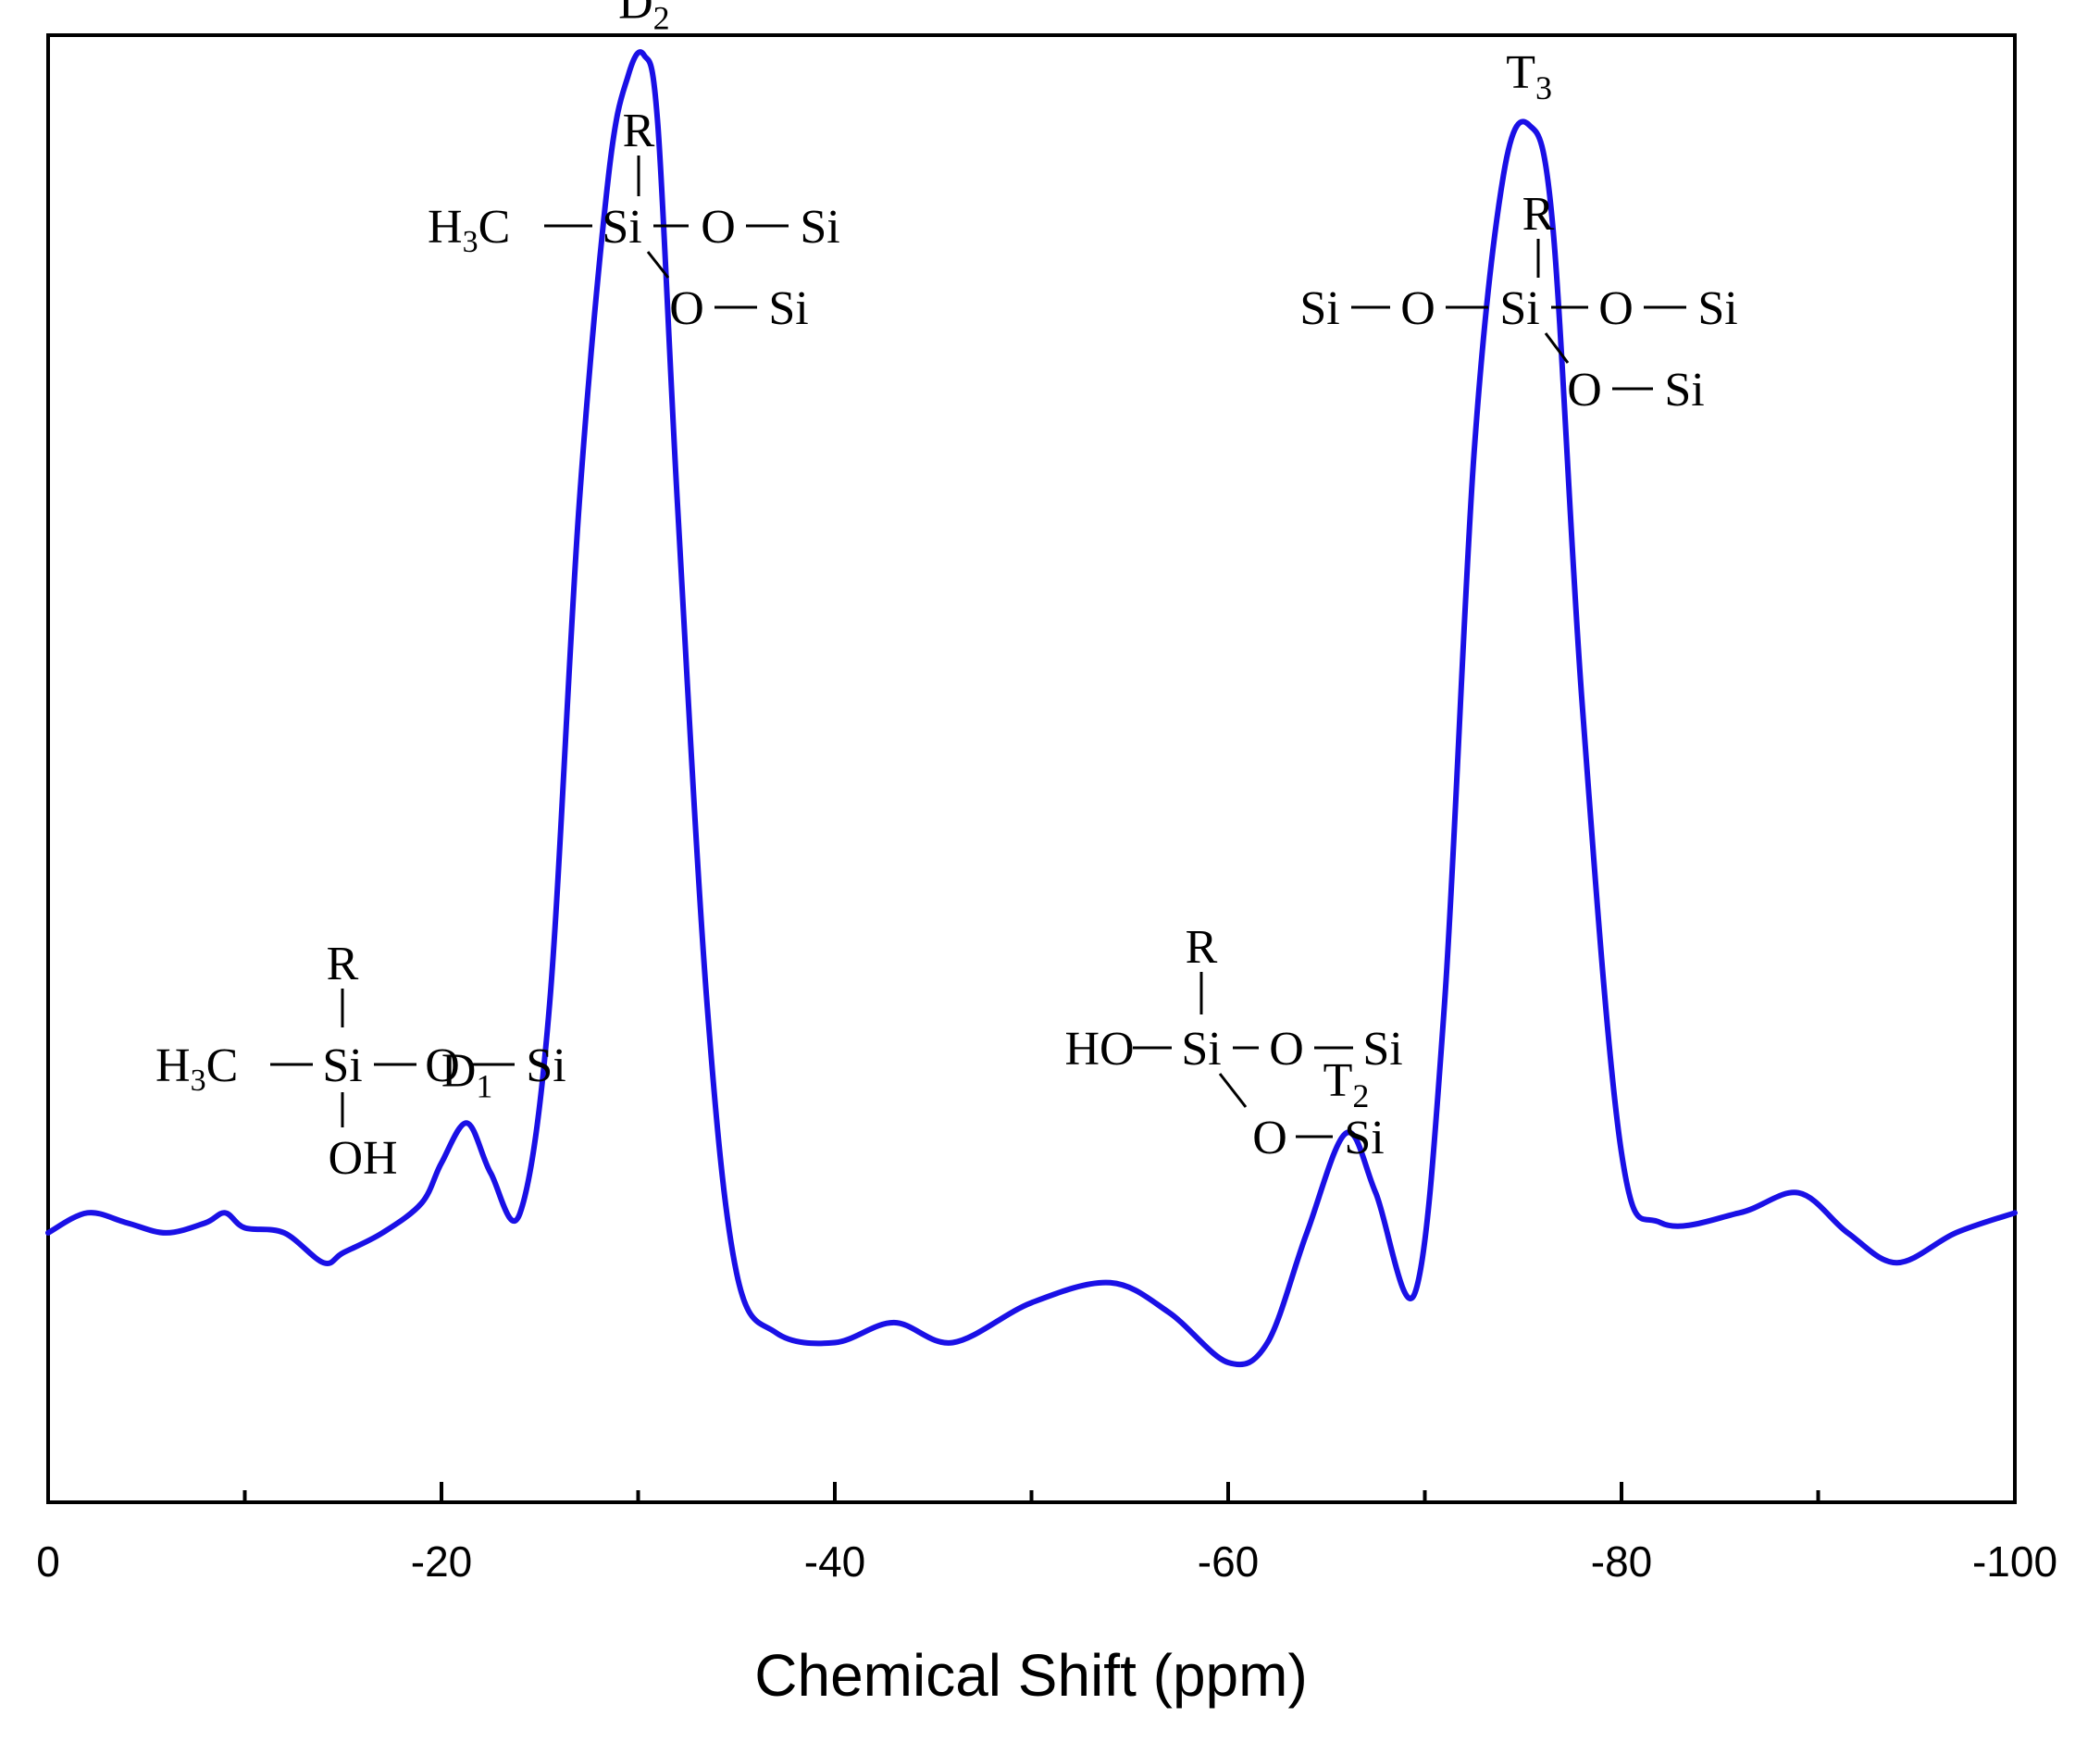 Image resolution: width=2100 pixels, height=1742 pixels. I want to click on d2-o2: O, so click(686, 308).